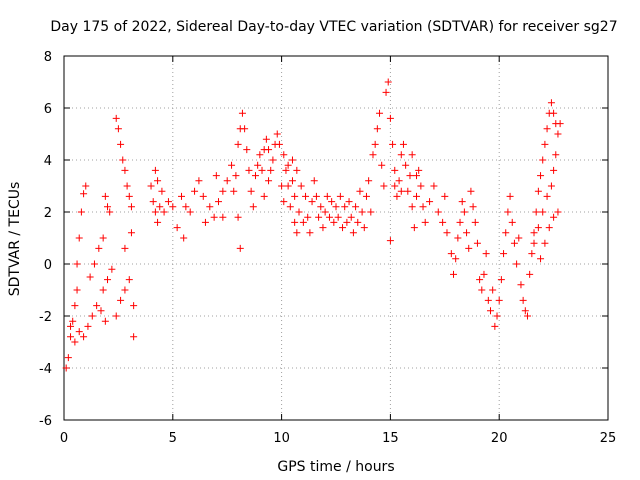 This screenshot has width=640, height=480. I want to click on y-tick-label: 6, so click(48, 109).